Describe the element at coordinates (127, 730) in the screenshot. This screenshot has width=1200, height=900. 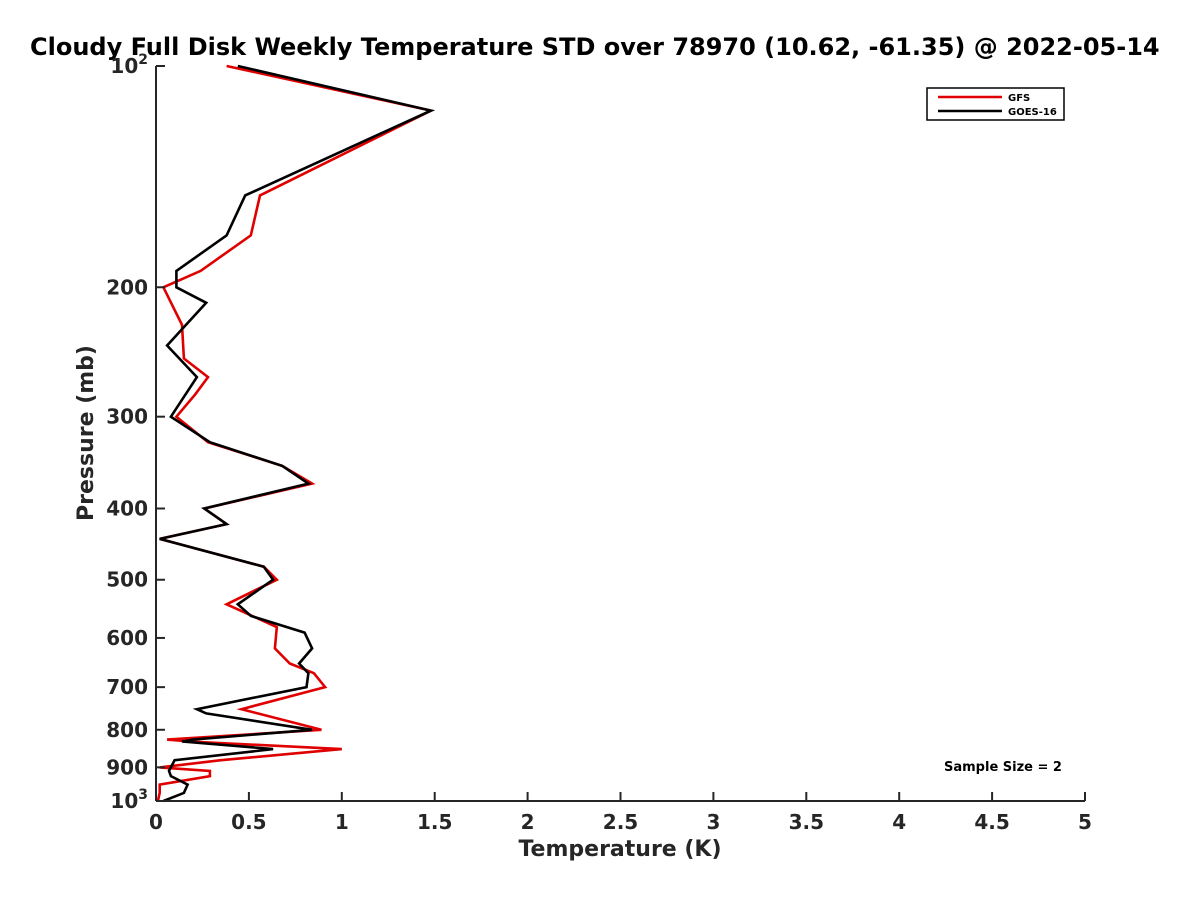
I see `y-tick-label: 800` at that location.